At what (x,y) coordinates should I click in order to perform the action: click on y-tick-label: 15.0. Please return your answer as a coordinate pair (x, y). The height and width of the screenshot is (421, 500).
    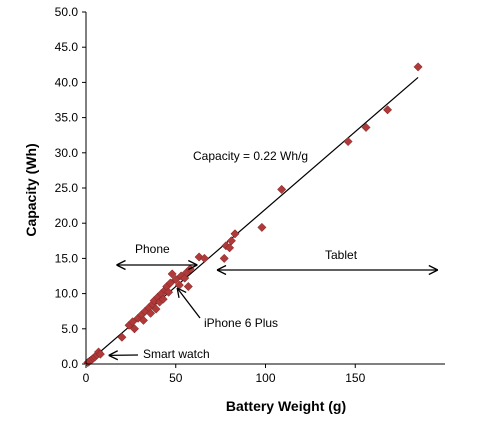
    Looking at the image, I should click on (67, 258).